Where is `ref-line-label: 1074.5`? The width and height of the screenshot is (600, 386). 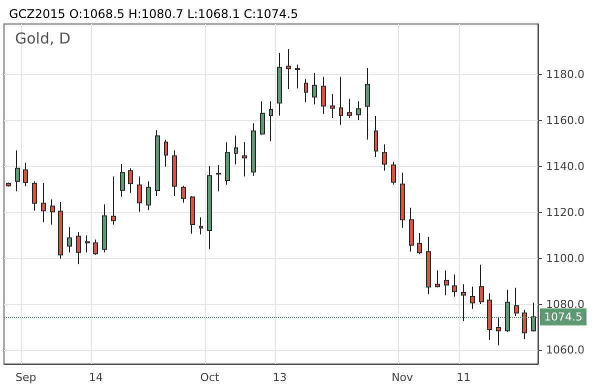 ref-line-label: 1074.5 is located at coordinates (563, 317).